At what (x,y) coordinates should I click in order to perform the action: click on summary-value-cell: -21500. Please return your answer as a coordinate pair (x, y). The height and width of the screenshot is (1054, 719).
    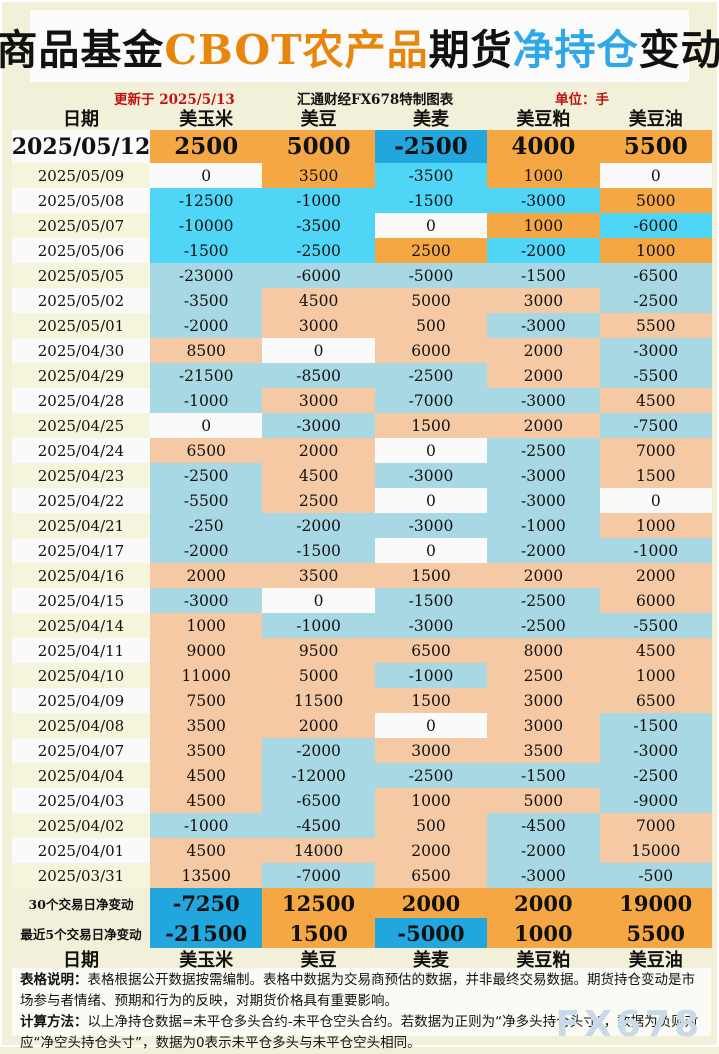
    Looking at the image, I should click on (206, 933).